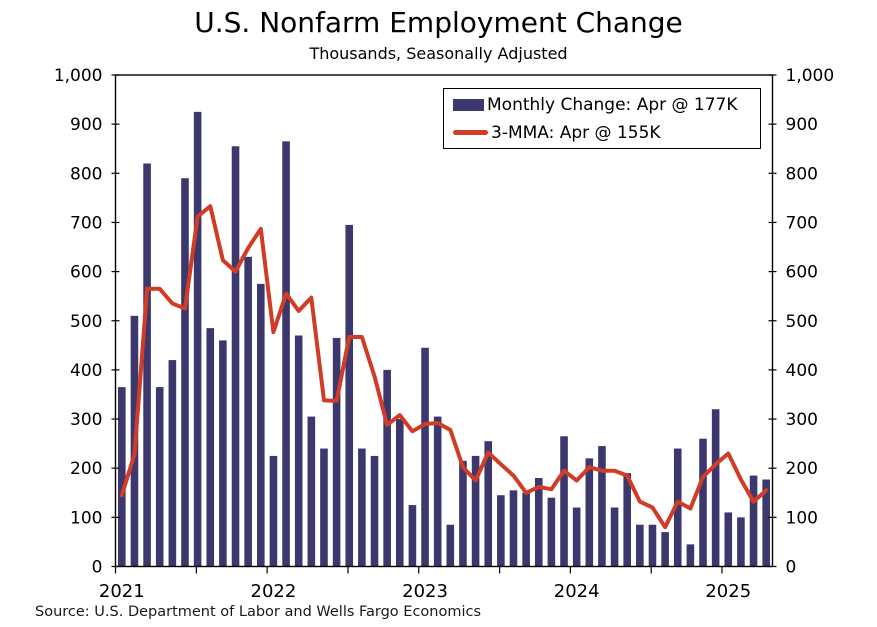 The image size is (877, 627). Describe the element at coordinates (438, 22) in the screenshot. I see `chart-title: U.S. Nonfarm Employment Change` at that location.